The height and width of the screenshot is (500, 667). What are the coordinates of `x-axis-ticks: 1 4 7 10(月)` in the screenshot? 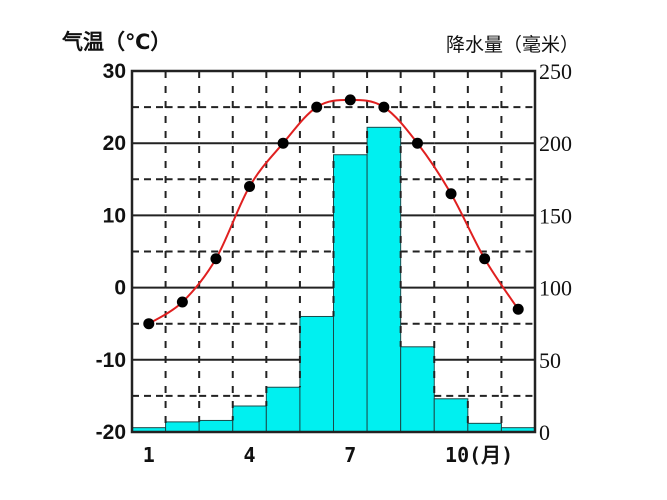 It's located at (328, 455).